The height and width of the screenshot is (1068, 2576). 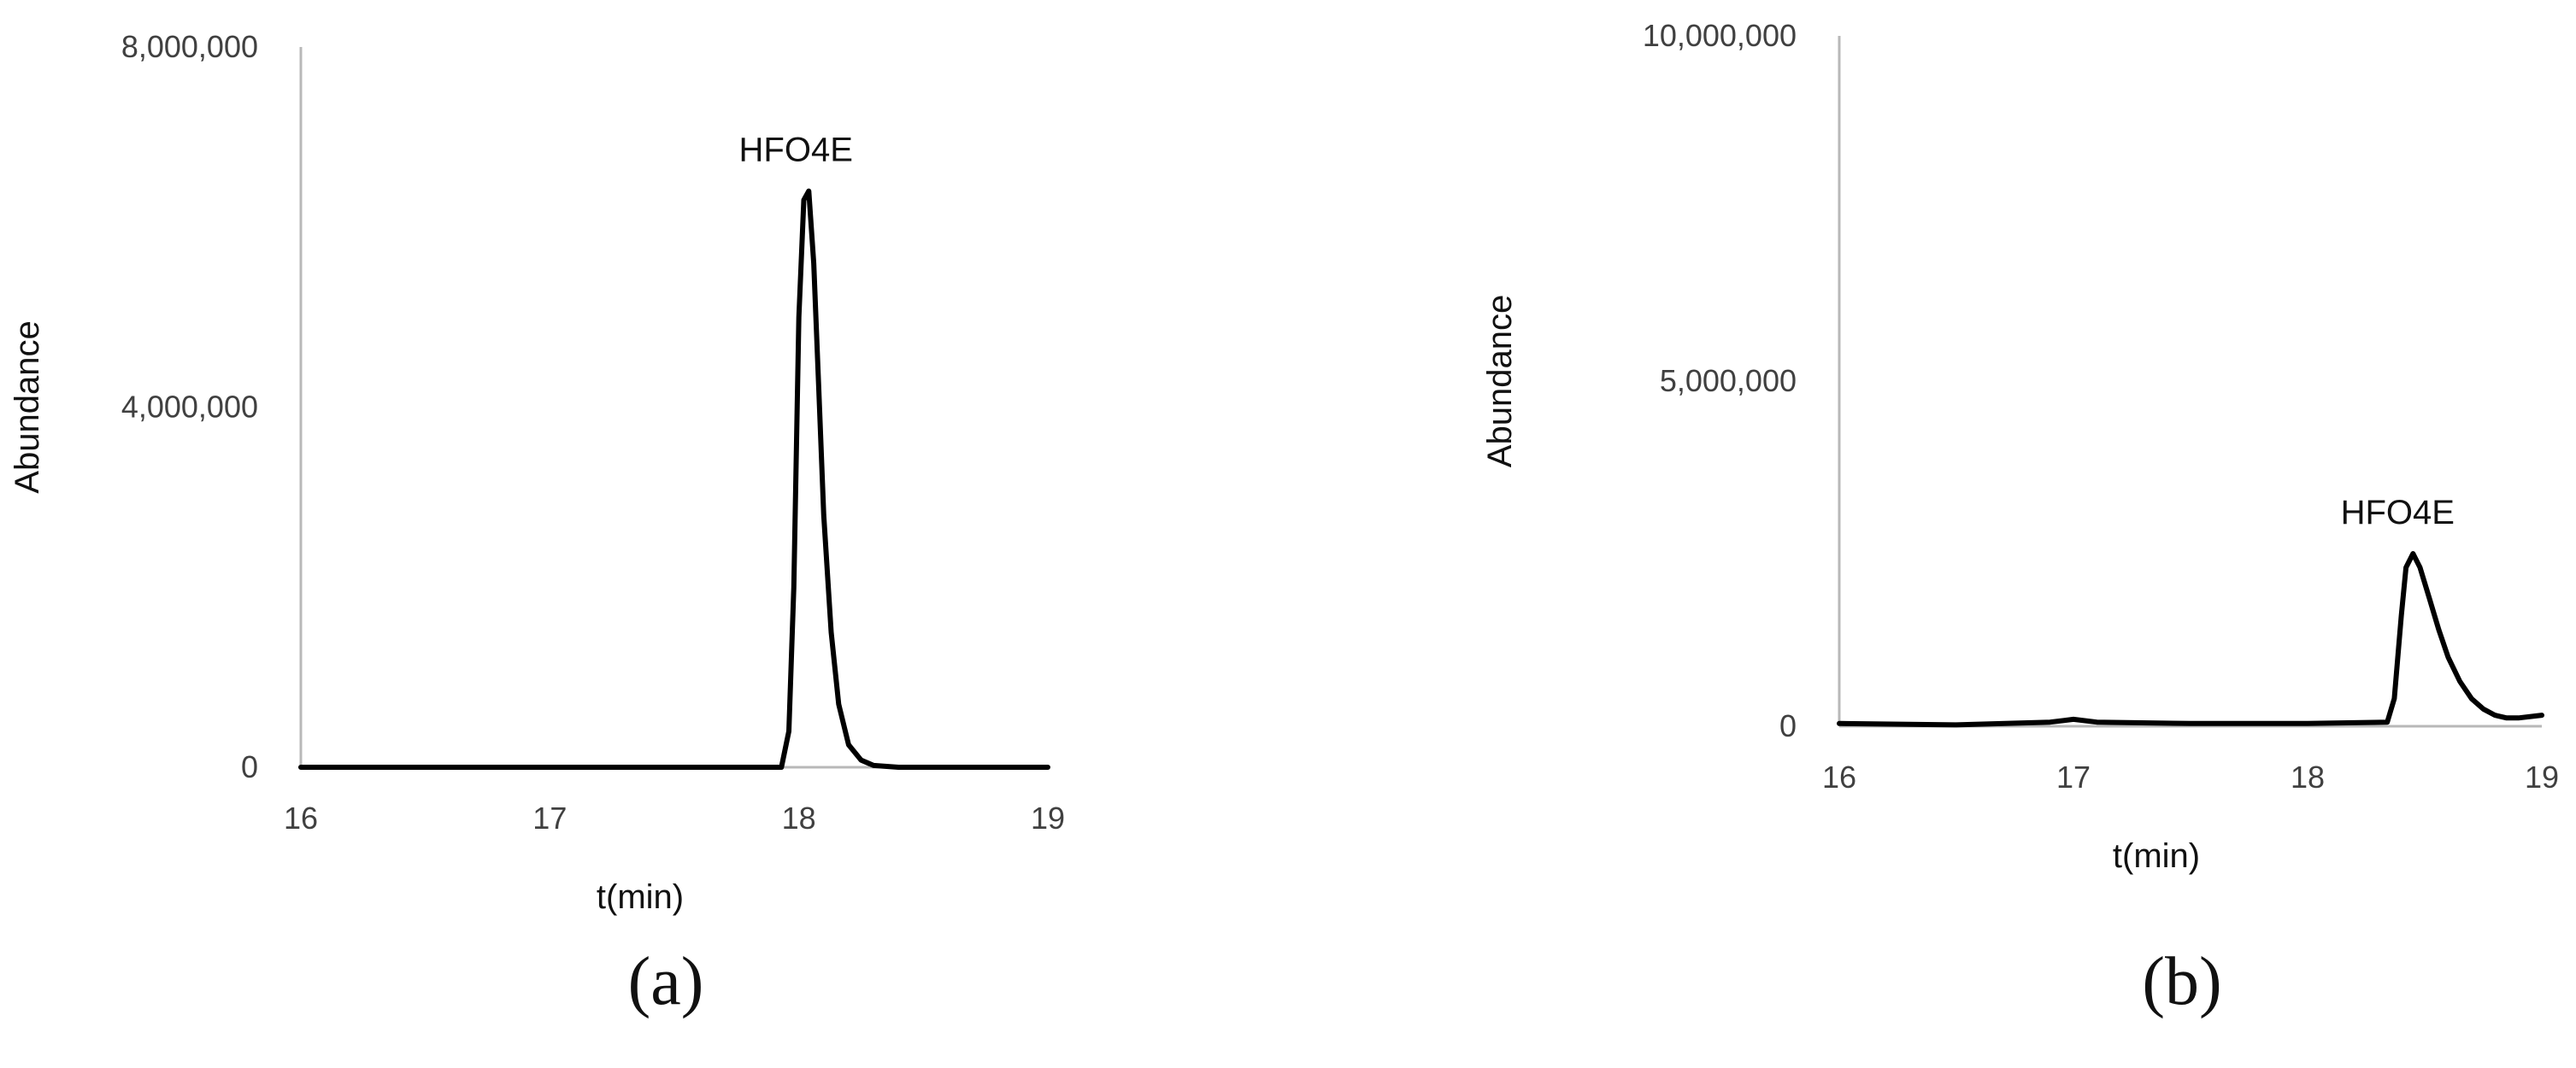 I want to click on y-tick-label: 5,000,000, so click(x=1728, y=381).